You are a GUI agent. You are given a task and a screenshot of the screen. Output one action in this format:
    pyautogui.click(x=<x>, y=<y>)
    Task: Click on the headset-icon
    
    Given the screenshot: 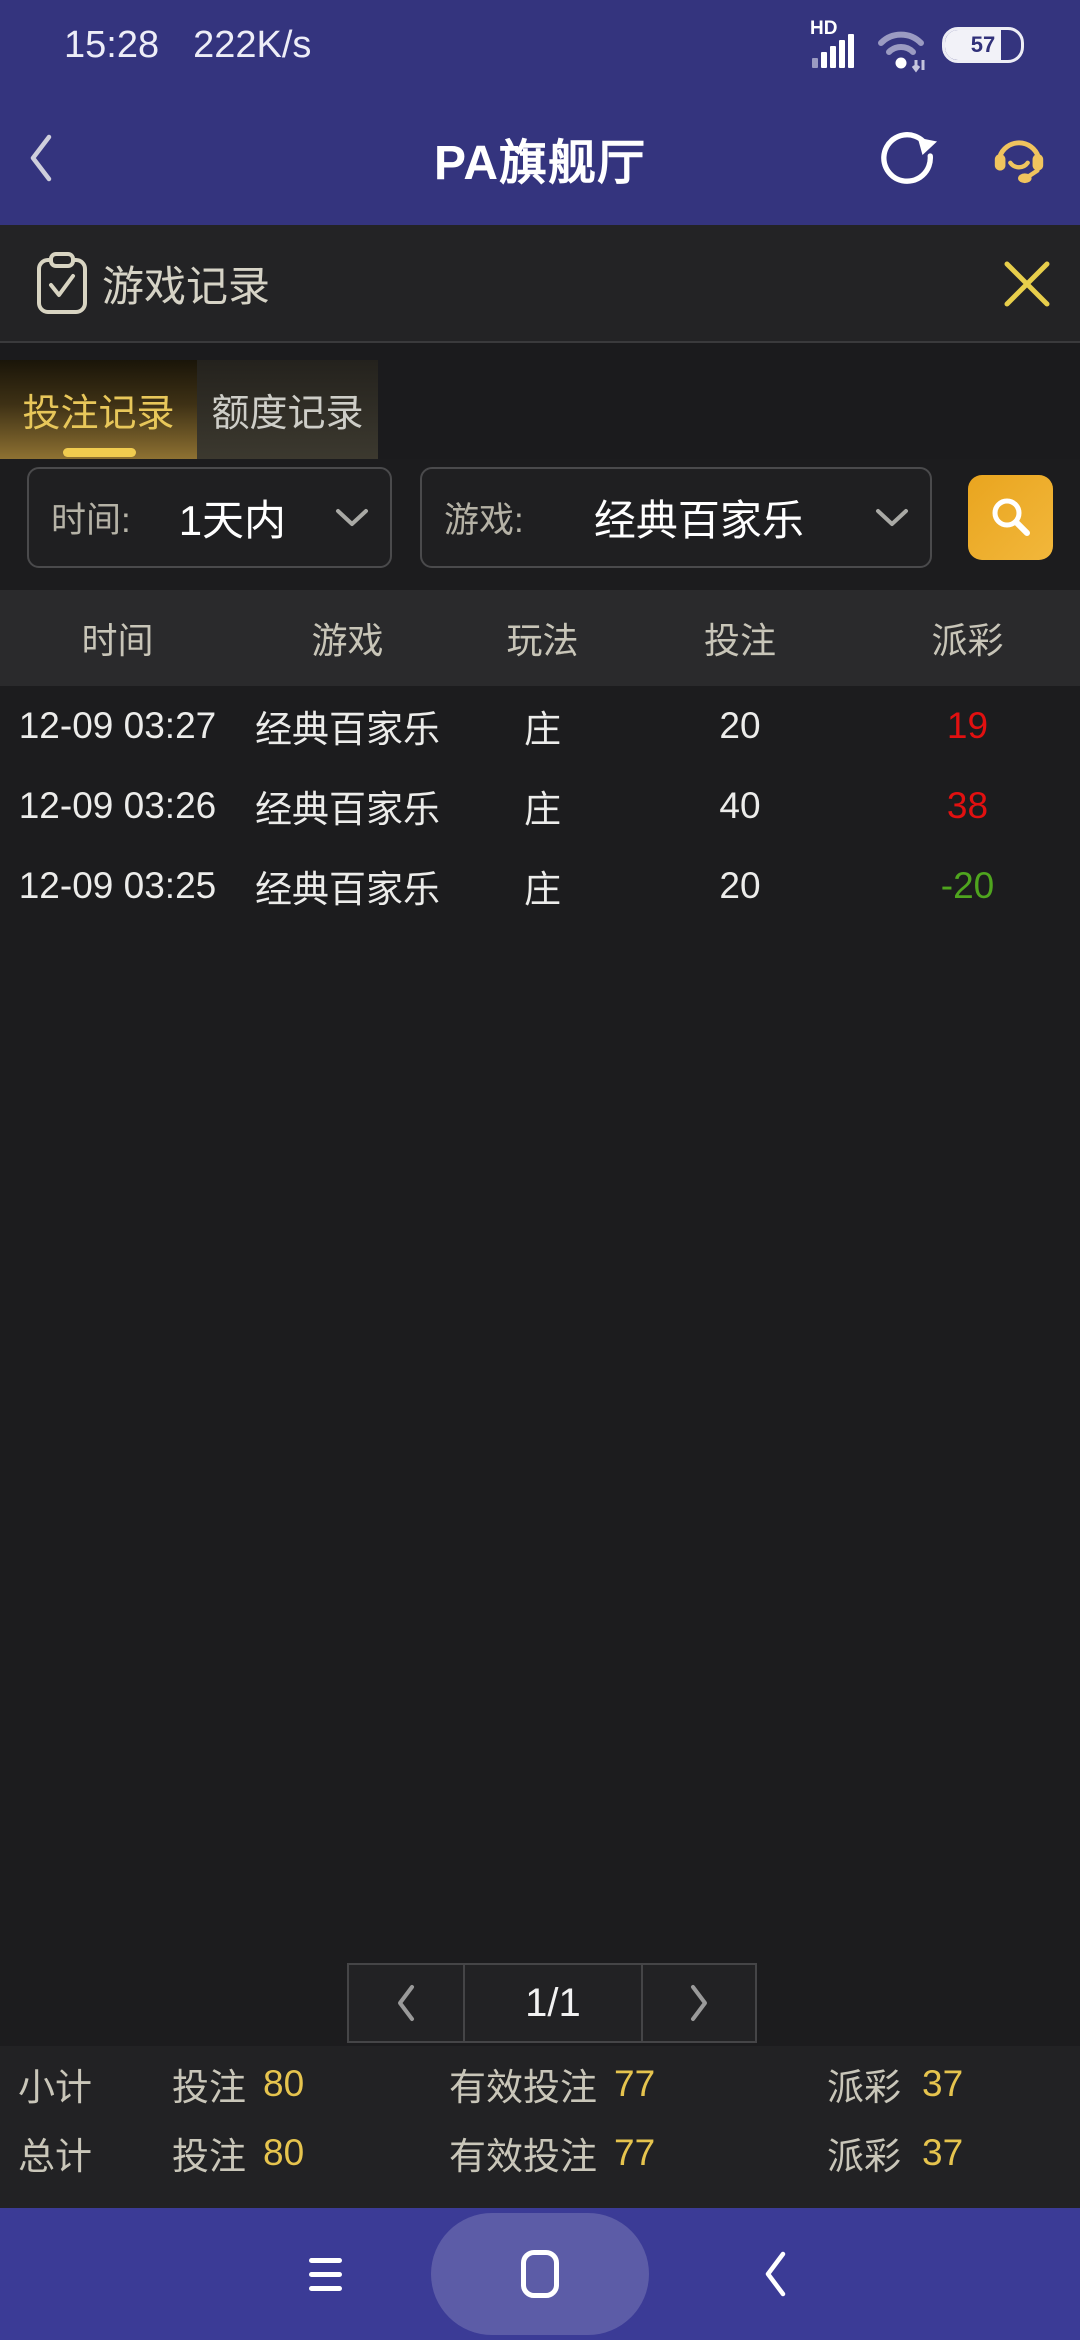 What is the action you would take?
    pyautogui.click(x=1019, y=162)
    